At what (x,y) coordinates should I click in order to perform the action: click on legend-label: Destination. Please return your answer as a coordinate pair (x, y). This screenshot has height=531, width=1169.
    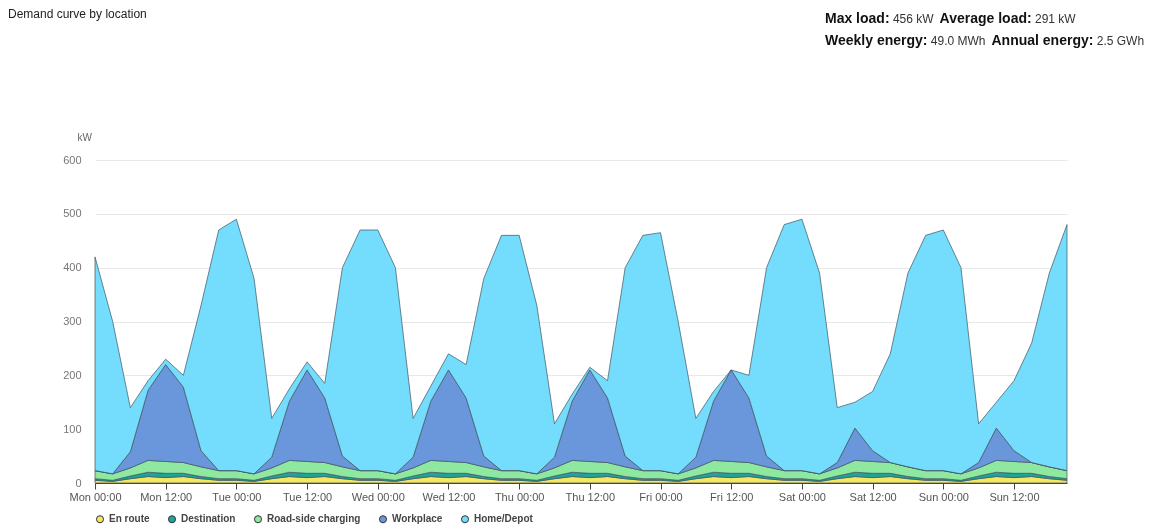
    Looking at the image, I should click on (208, 519).